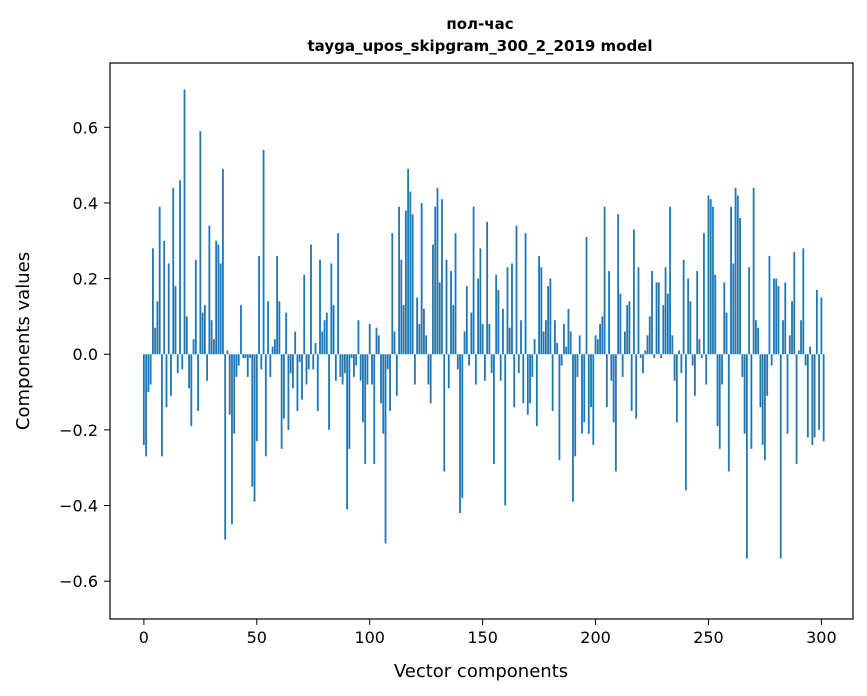 The height and width of the screenshot is (696, 867). What do you see at coordinates (85, 127) in the screenshot?
I see `y-tick-label: 0.6` at bounding box center [85, 127].